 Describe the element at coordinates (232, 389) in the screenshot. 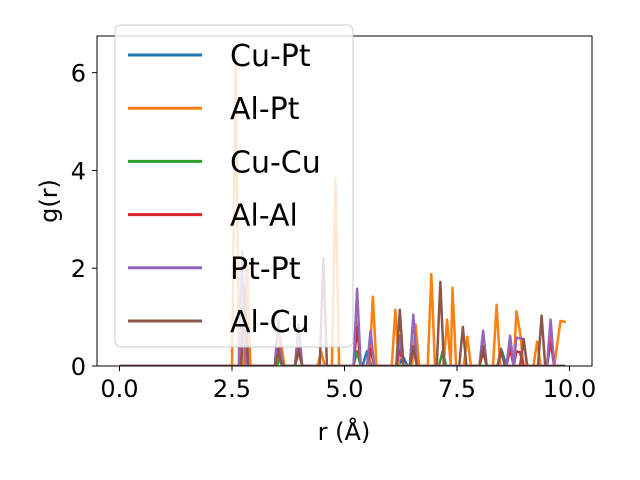

I see `x-tick-label: 2.5` at that location.